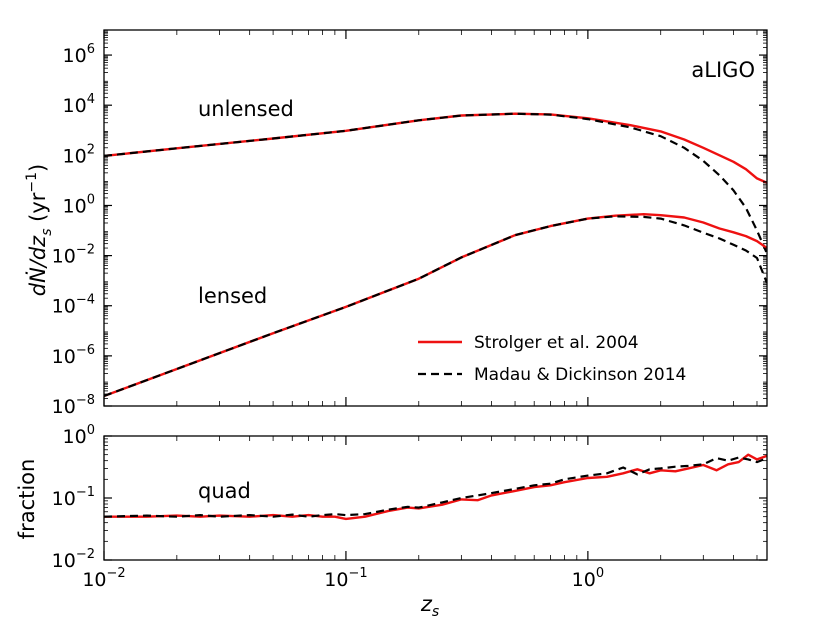 The height and width of the screenshot is (623, 830). What do you see at coordinates (73, 355) in the screenshot?
I see `top-y-tick-label: 10⁻⁶` at bounding box center [73, 355].